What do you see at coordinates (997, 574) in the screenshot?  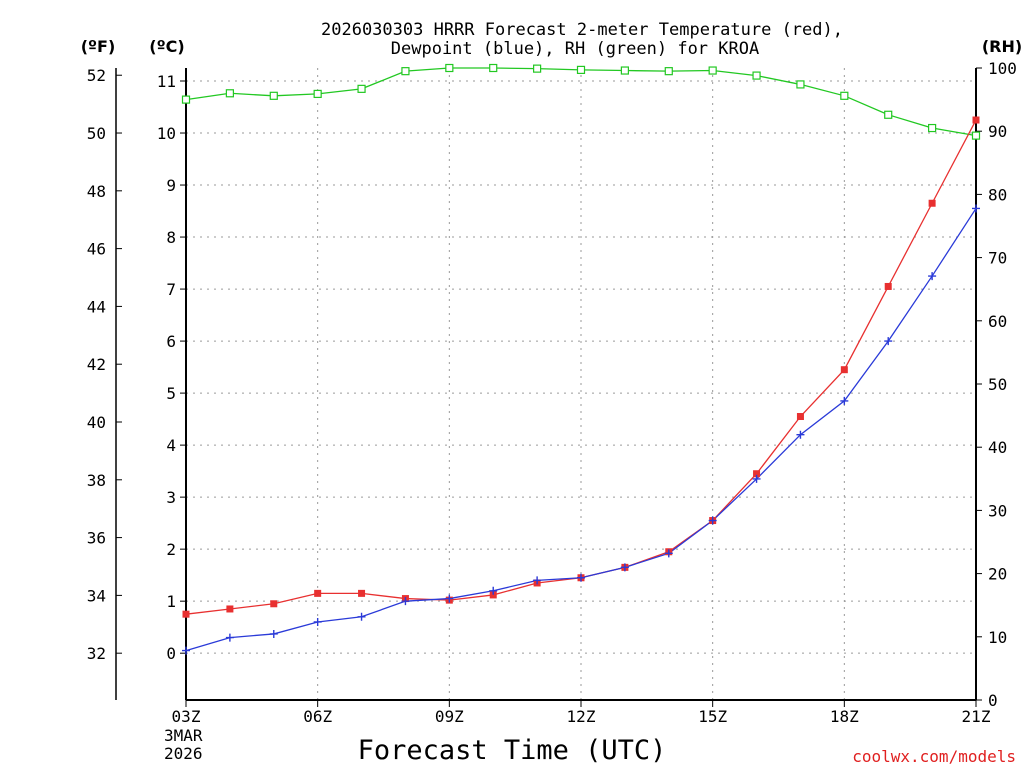 I see `rh-tick-label: 20` at bounding box center [997, 574].